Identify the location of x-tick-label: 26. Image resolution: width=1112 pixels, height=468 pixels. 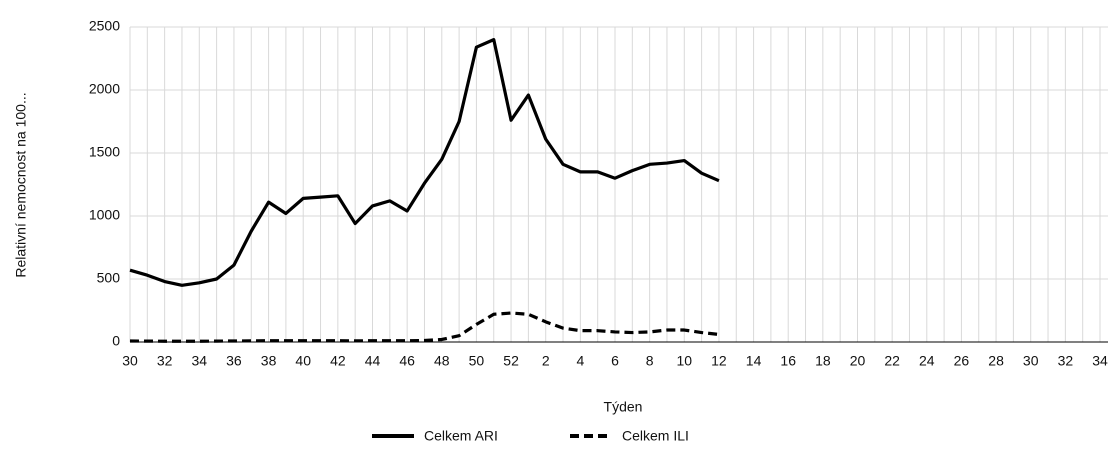
(962, 361).